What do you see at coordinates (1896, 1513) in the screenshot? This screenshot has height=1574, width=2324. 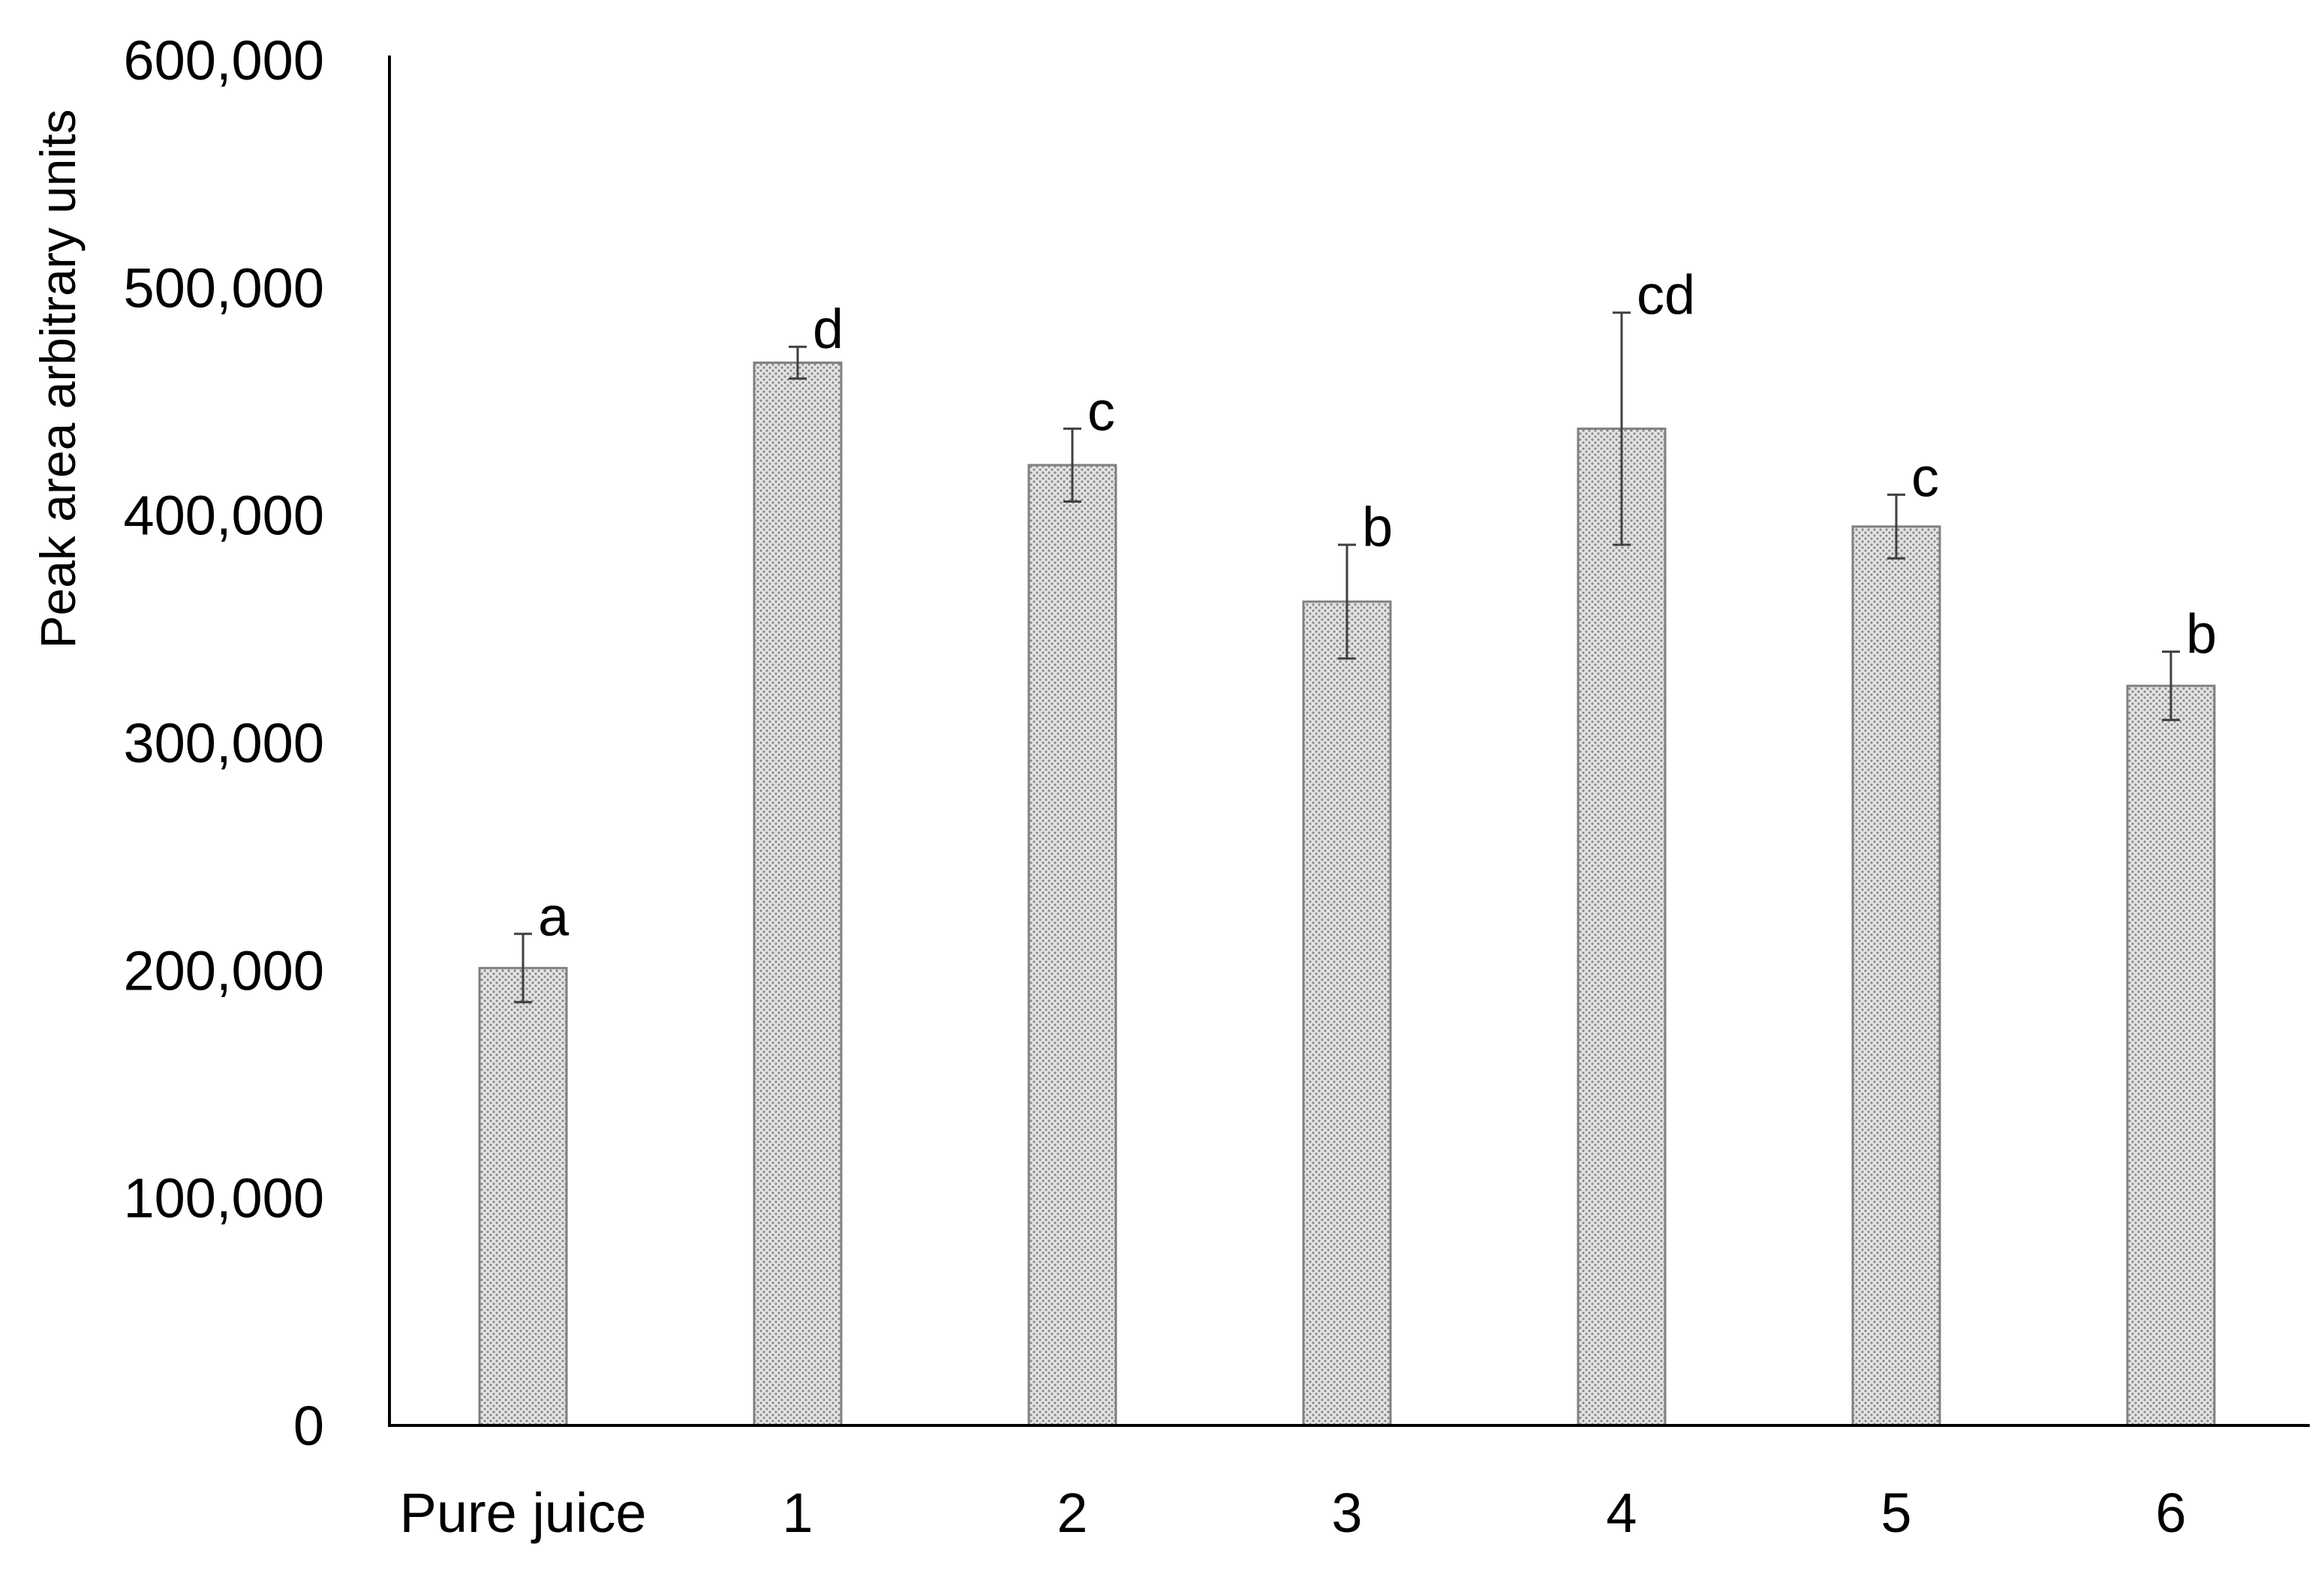 I see `x-tick-label: 5` at bounding box center [1896, 1513].